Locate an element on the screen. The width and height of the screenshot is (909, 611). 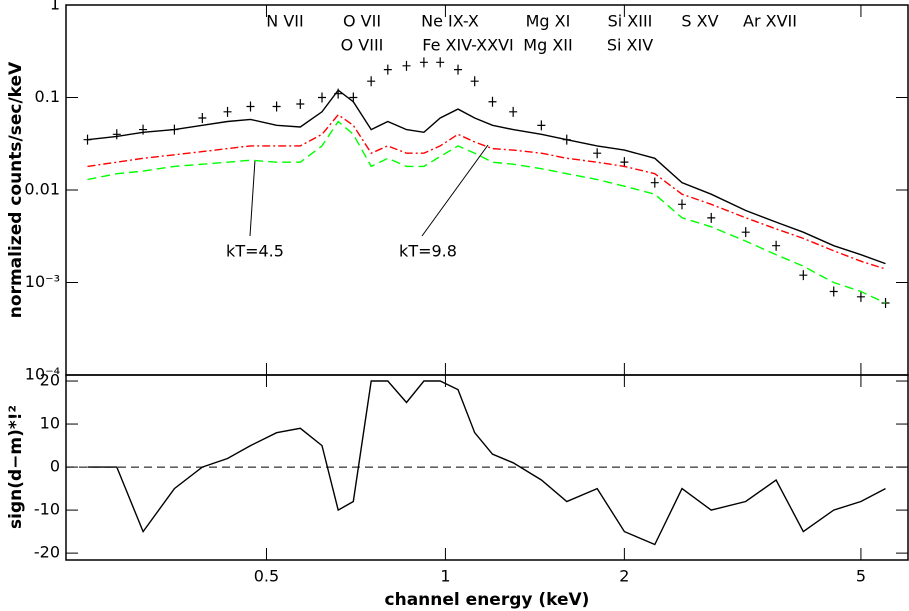
line-label: Si XIII is located at coordinates (630, 21).